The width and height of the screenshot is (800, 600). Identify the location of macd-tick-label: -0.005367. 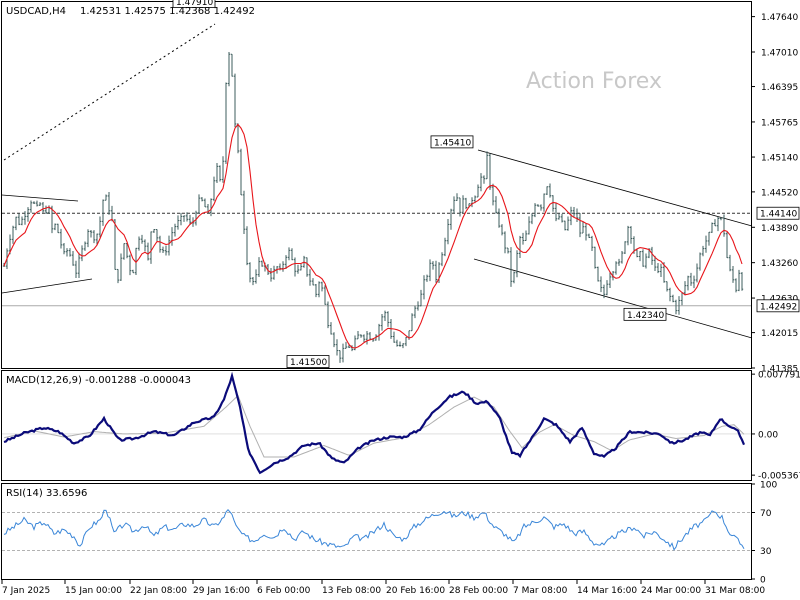
(779, 477).